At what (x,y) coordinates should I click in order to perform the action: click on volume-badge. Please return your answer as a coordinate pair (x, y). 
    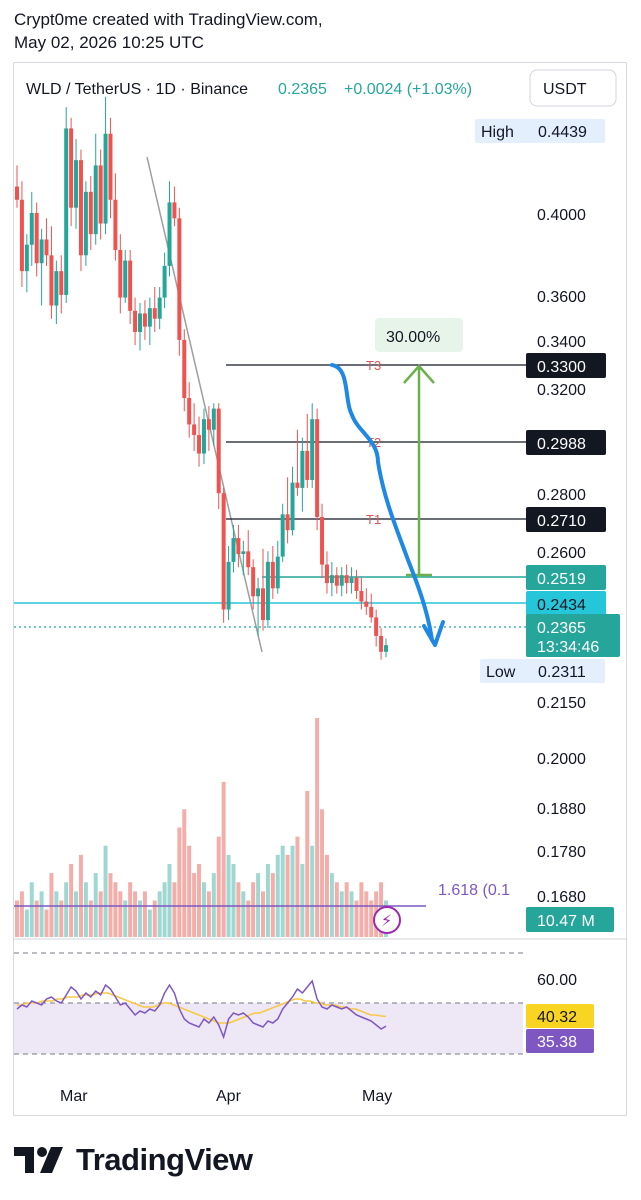
    Looking at the image, I should click on (570, 919).